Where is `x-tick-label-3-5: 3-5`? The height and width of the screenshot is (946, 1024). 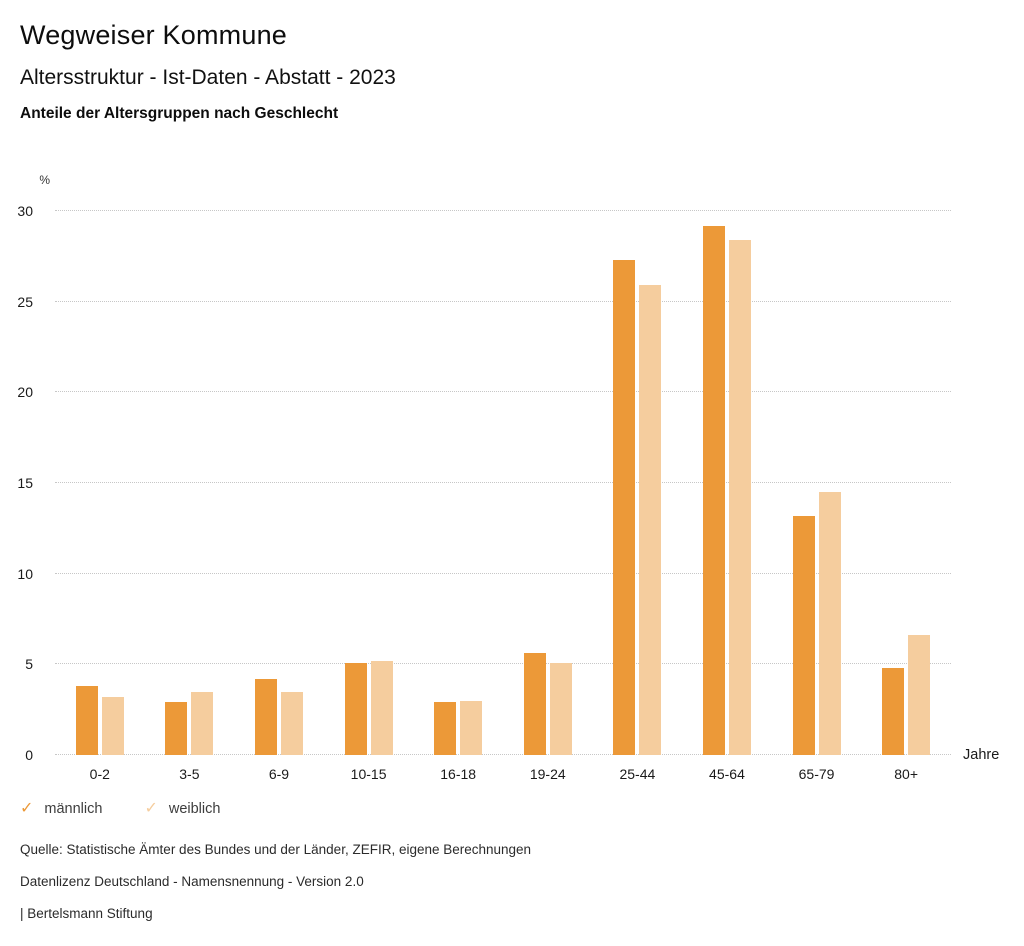
x-tick-label-3-5: 3-5 is located at coordinates (189, 774).